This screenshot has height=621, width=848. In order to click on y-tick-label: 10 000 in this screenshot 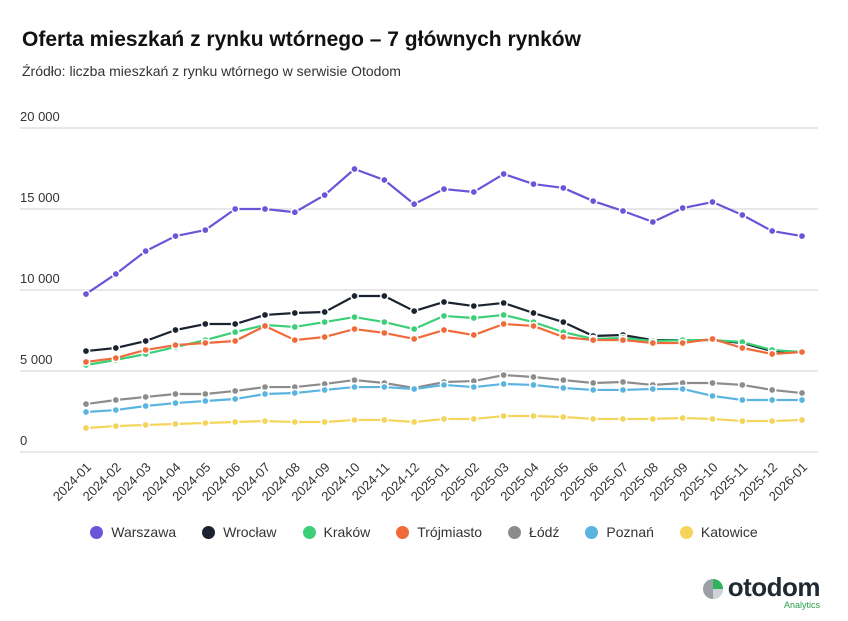, I will do `click(40, 278)`.